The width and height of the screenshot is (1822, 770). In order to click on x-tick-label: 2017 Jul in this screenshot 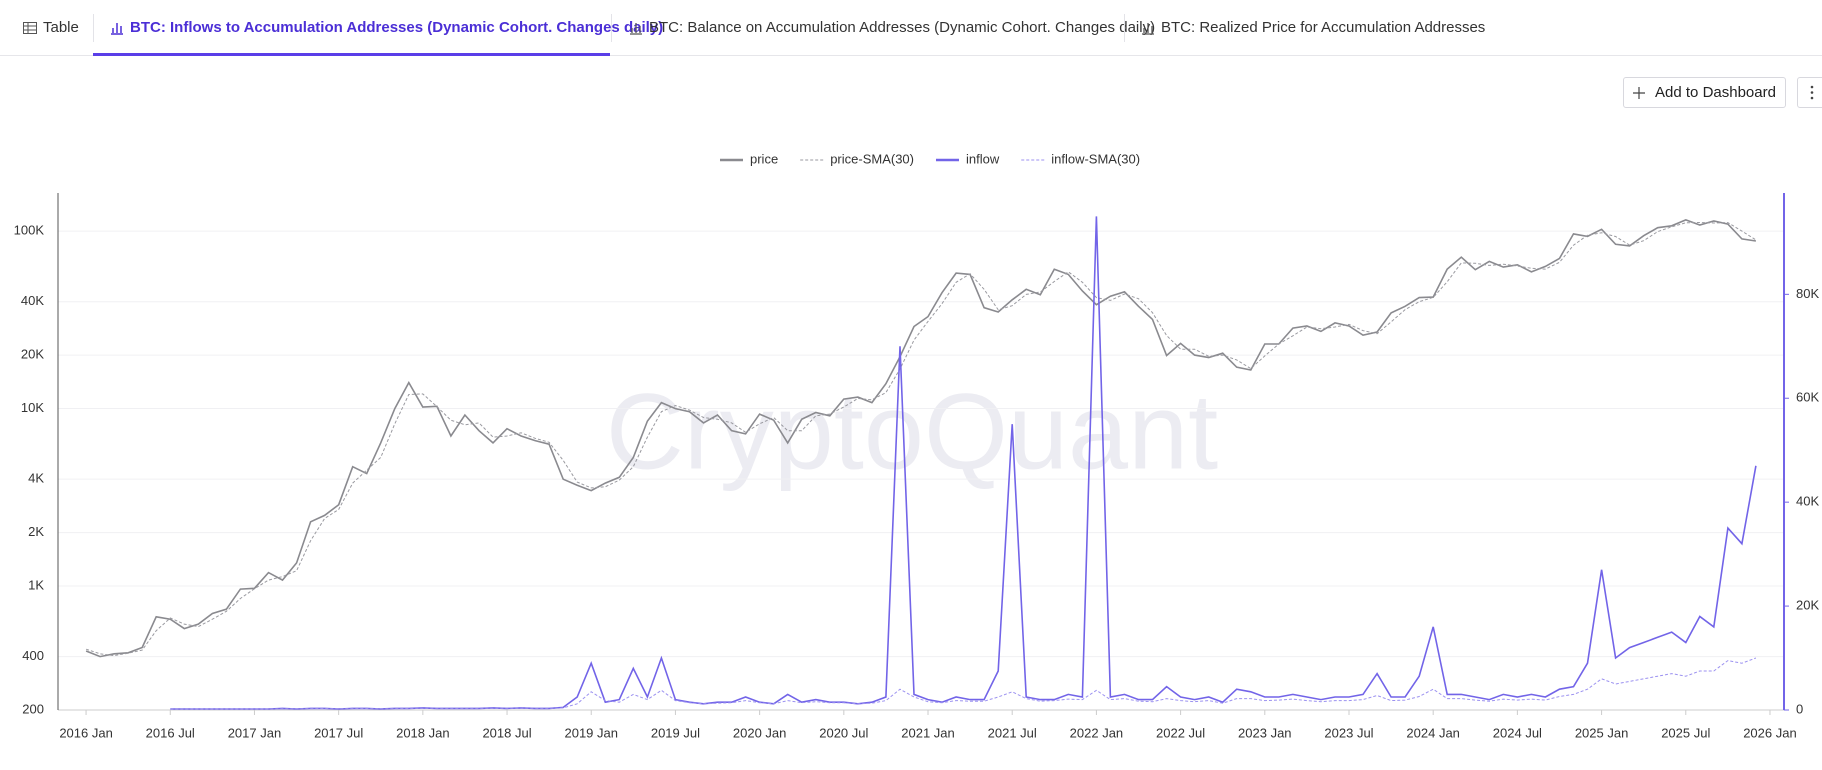, I will do `click(338, 732)`.